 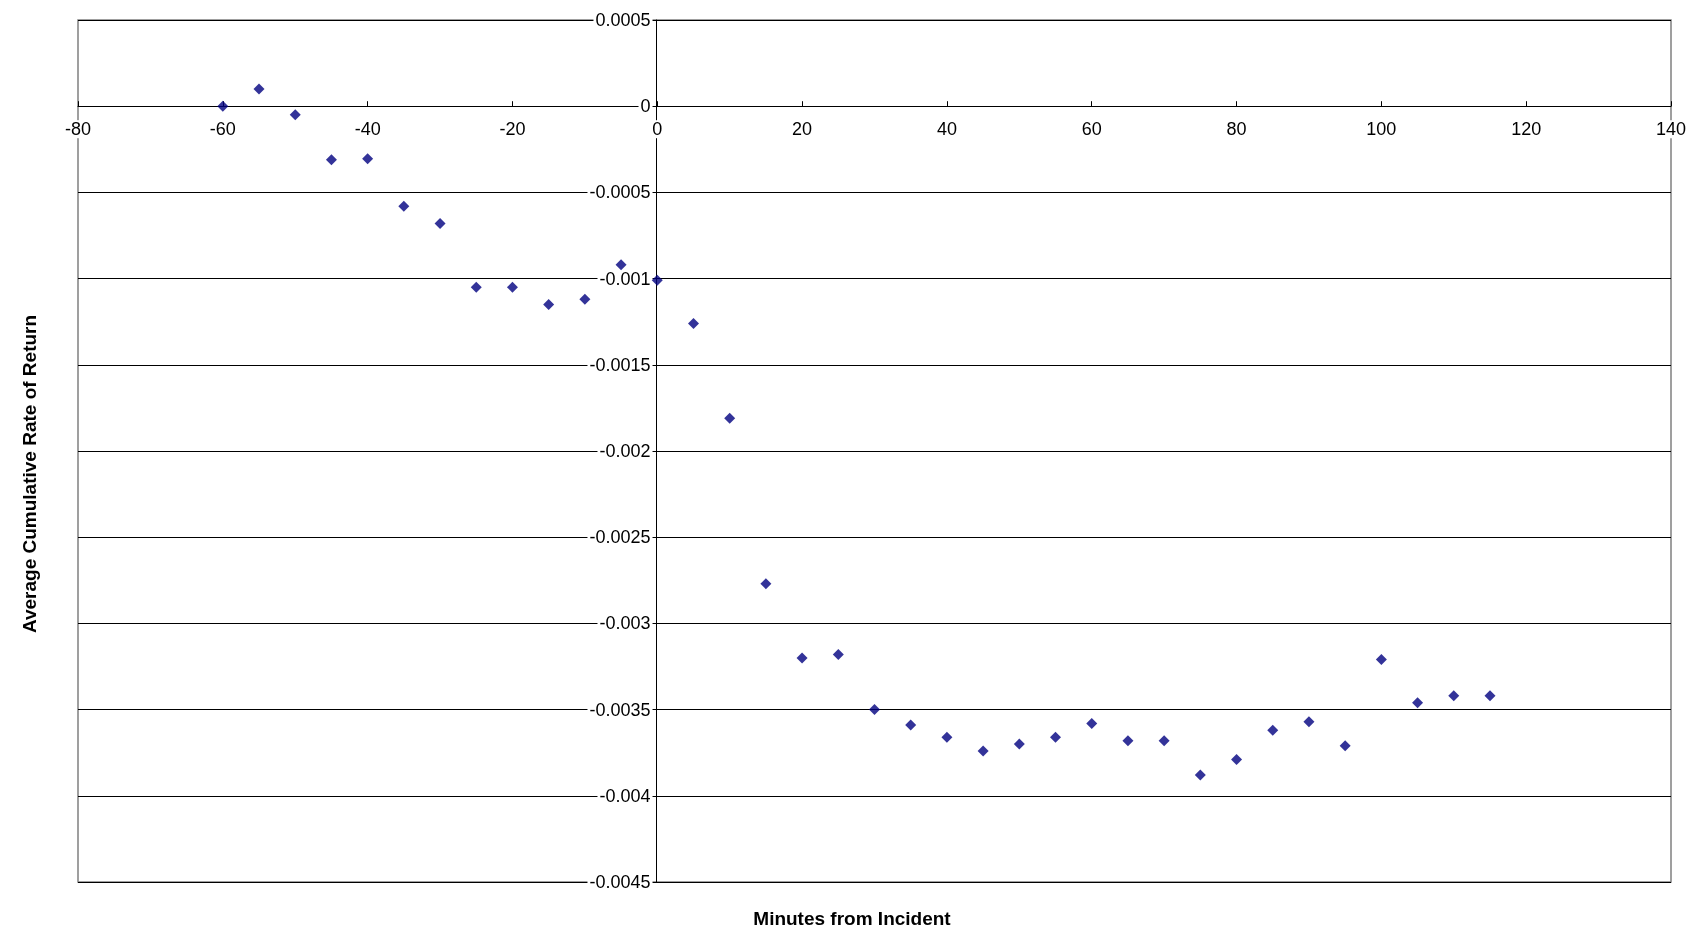 What do you see at coordinates (620, 537) in the screenshot?
I see `y-tick-label: -0.0025` at bounding box center [620, 537].